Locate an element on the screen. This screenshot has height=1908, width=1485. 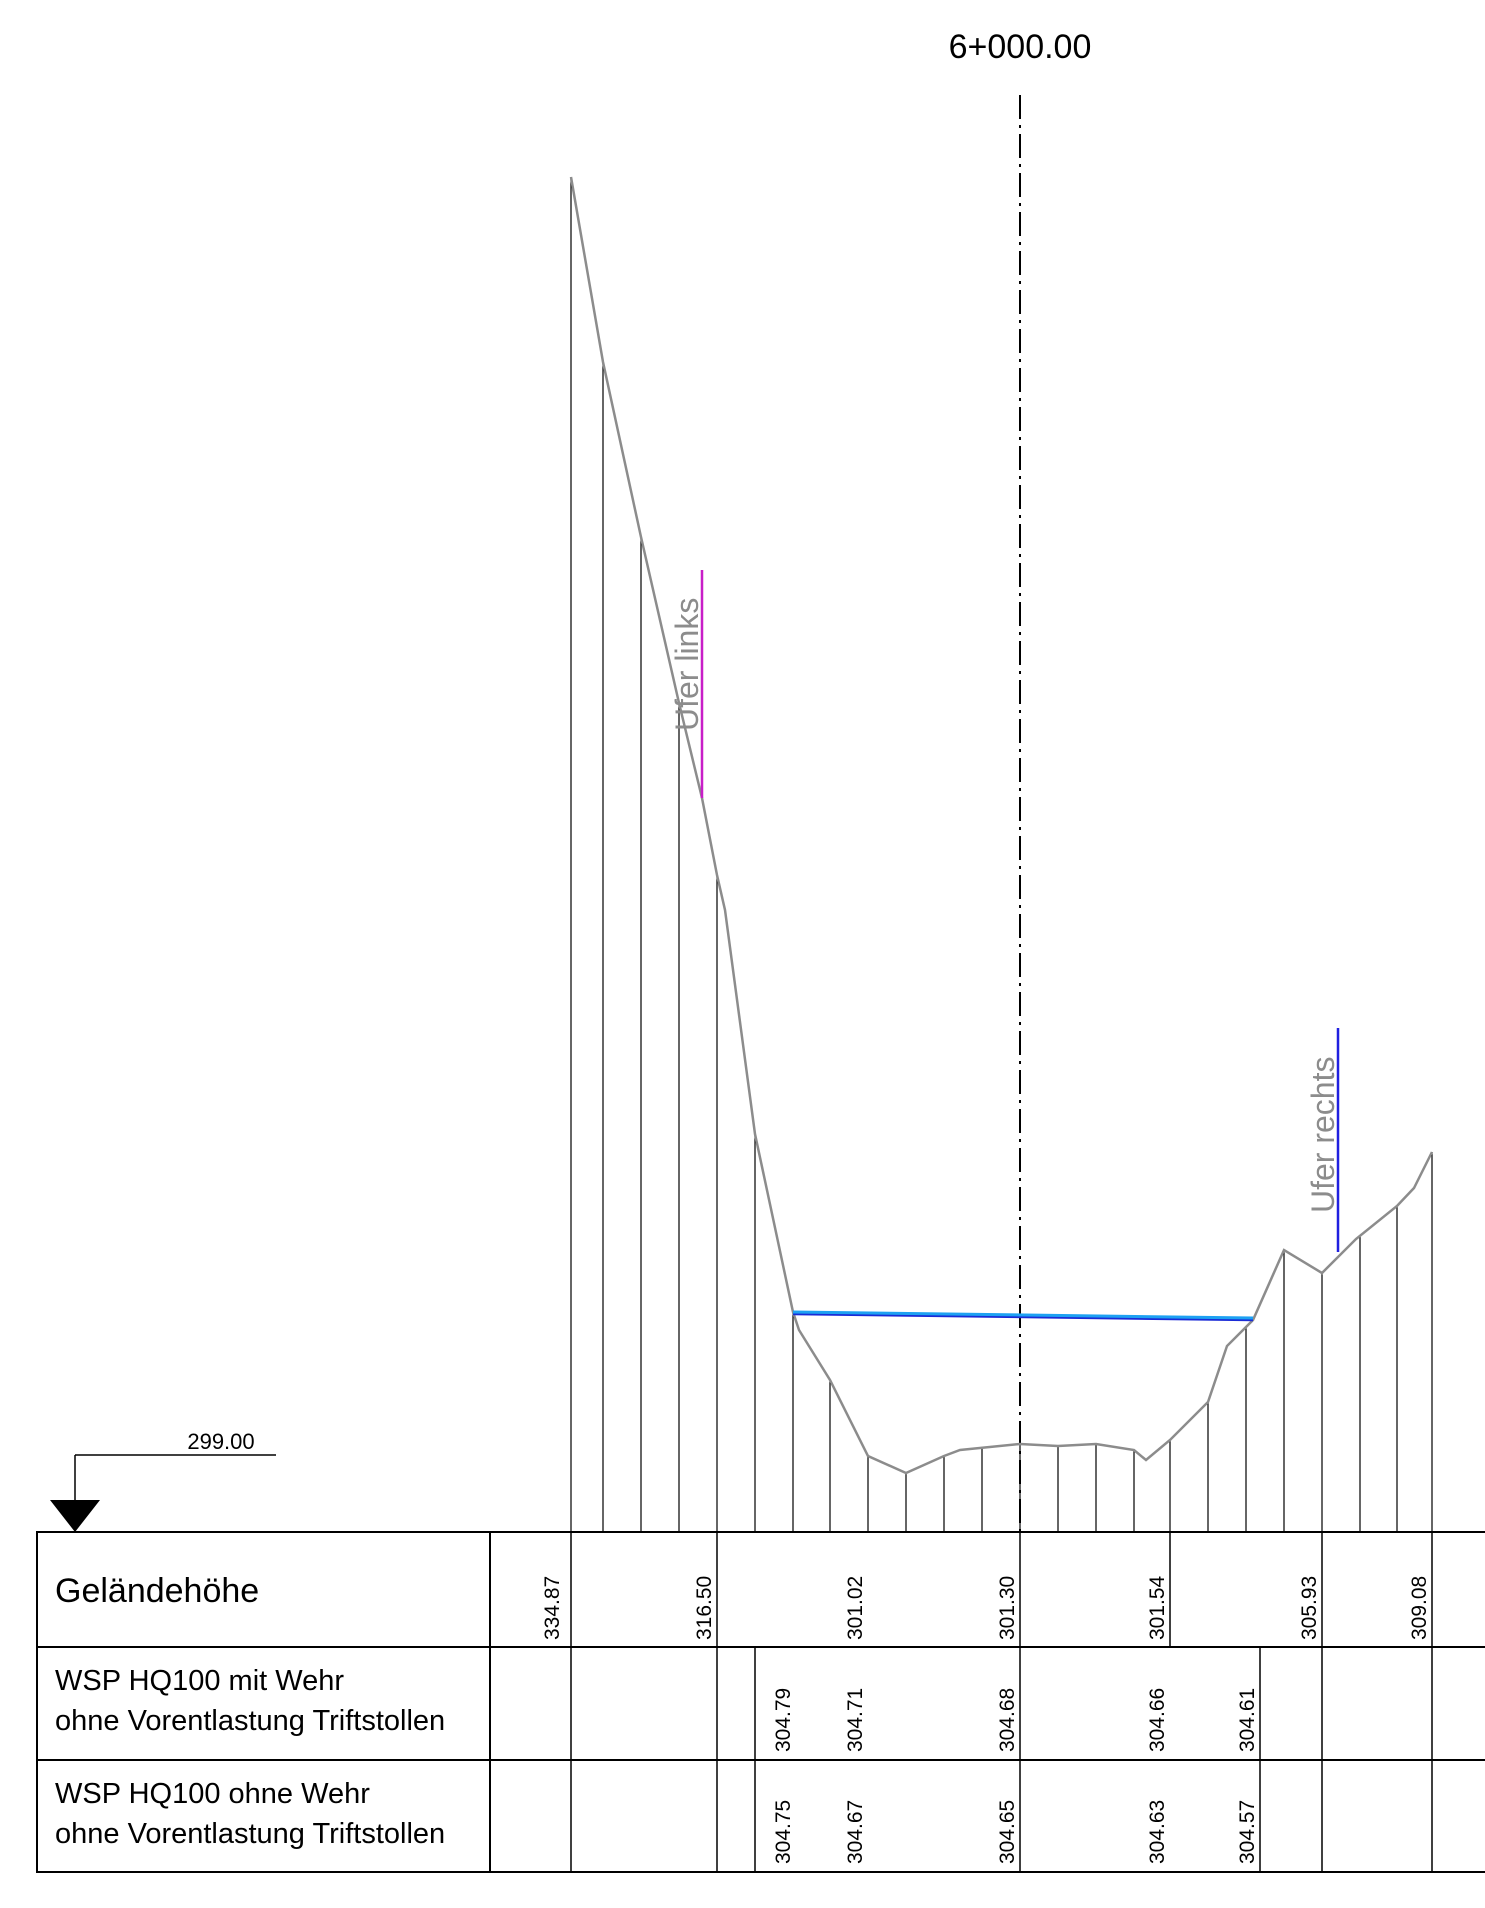
reference-level-value: 299.00 is located at coordinates (220, 1441).